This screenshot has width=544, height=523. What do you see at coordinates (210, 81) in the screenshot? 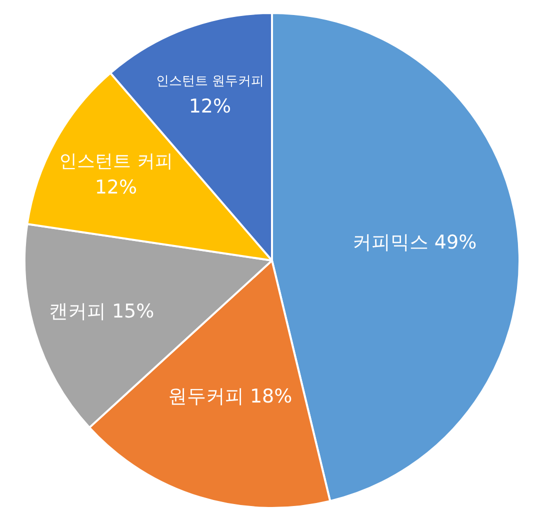
I see `slice-label: 인스턴트 원두커피` at bounding box center [210, 81].